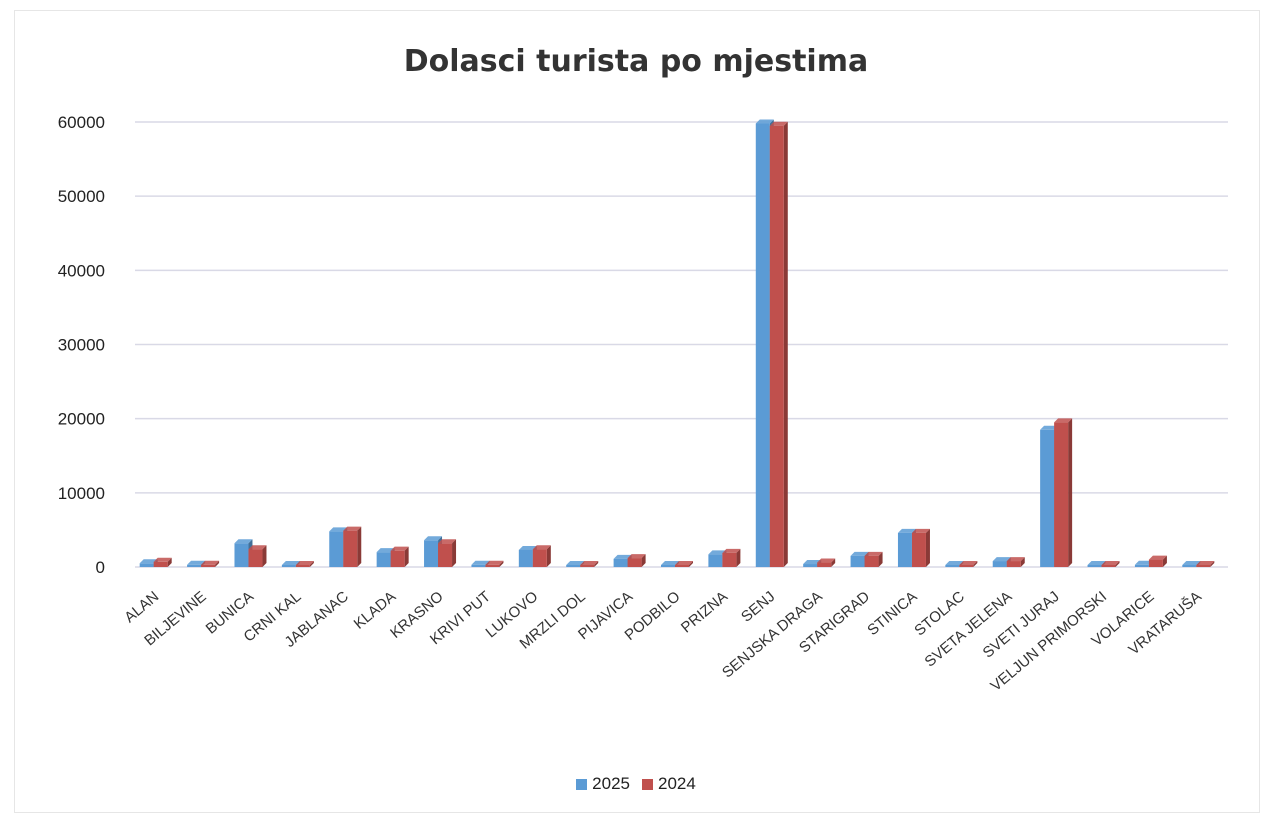  I want to click on bar-2024-crni-kal, so click(304, 564).